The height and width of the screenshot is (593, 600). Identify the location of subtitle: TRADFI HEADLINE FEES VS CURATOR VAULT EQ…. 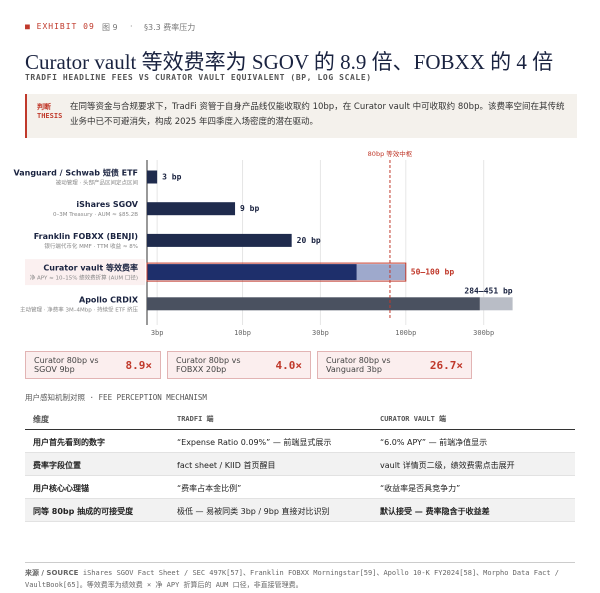
(198, 77).